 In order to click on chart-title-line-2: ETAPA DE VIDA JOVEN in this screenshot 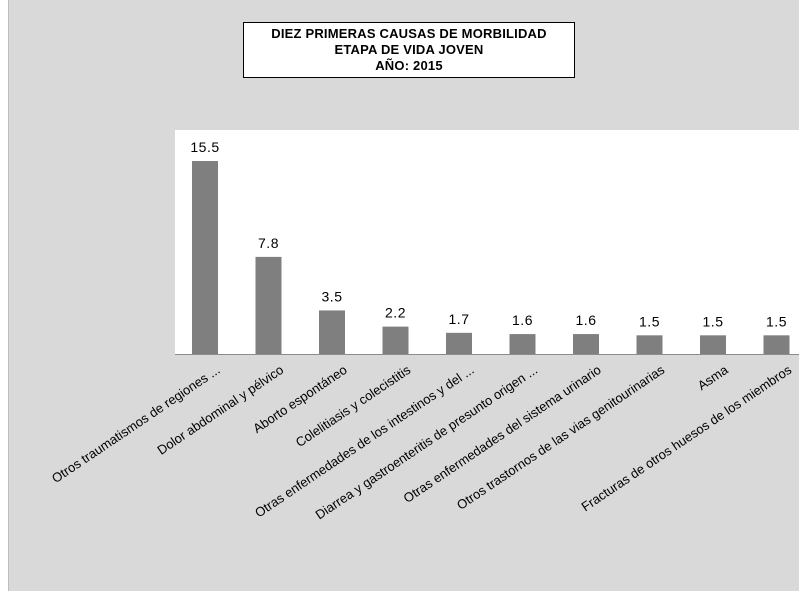, I will do `click(409, 49)`.